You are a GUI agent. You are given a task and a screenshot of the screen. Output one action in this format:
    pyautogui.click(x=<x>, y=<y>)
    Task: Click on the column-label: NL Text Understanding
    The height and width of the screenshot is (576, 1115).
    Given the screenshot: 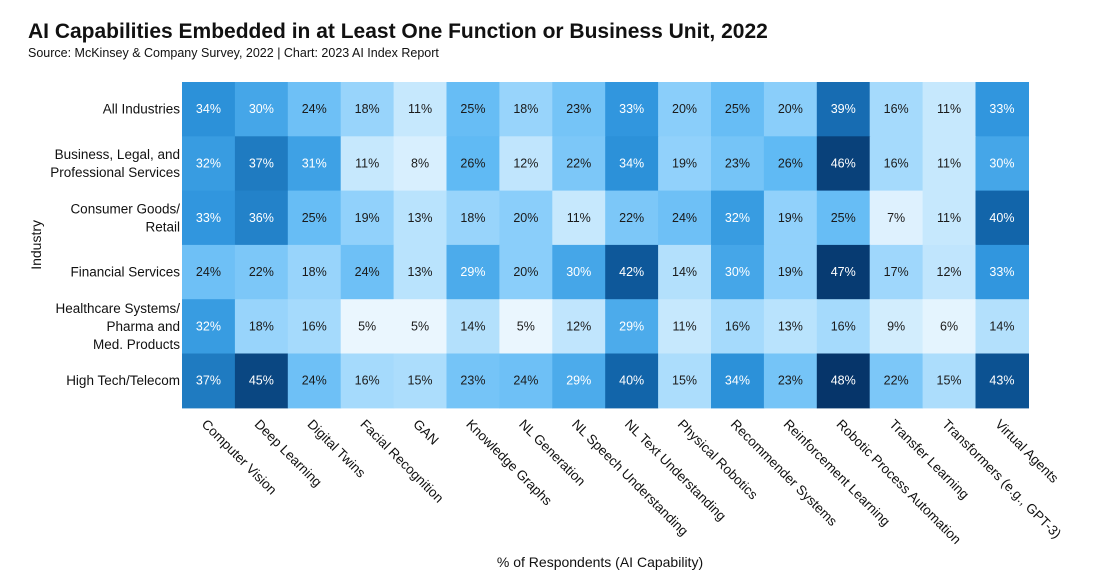 What is the action you would take?
    pyautogui.click(x=675, y=469)
    